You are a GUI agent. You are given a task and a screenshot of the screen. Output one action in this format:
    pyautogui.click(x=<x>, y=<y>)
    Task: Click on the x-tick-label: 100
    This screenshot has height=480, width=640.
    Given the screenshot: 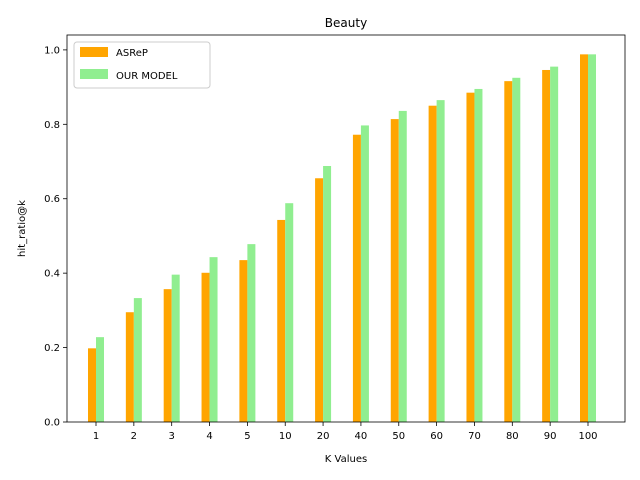 What is the action you would take?
    pyautogui.click(x=587, y=436)
    